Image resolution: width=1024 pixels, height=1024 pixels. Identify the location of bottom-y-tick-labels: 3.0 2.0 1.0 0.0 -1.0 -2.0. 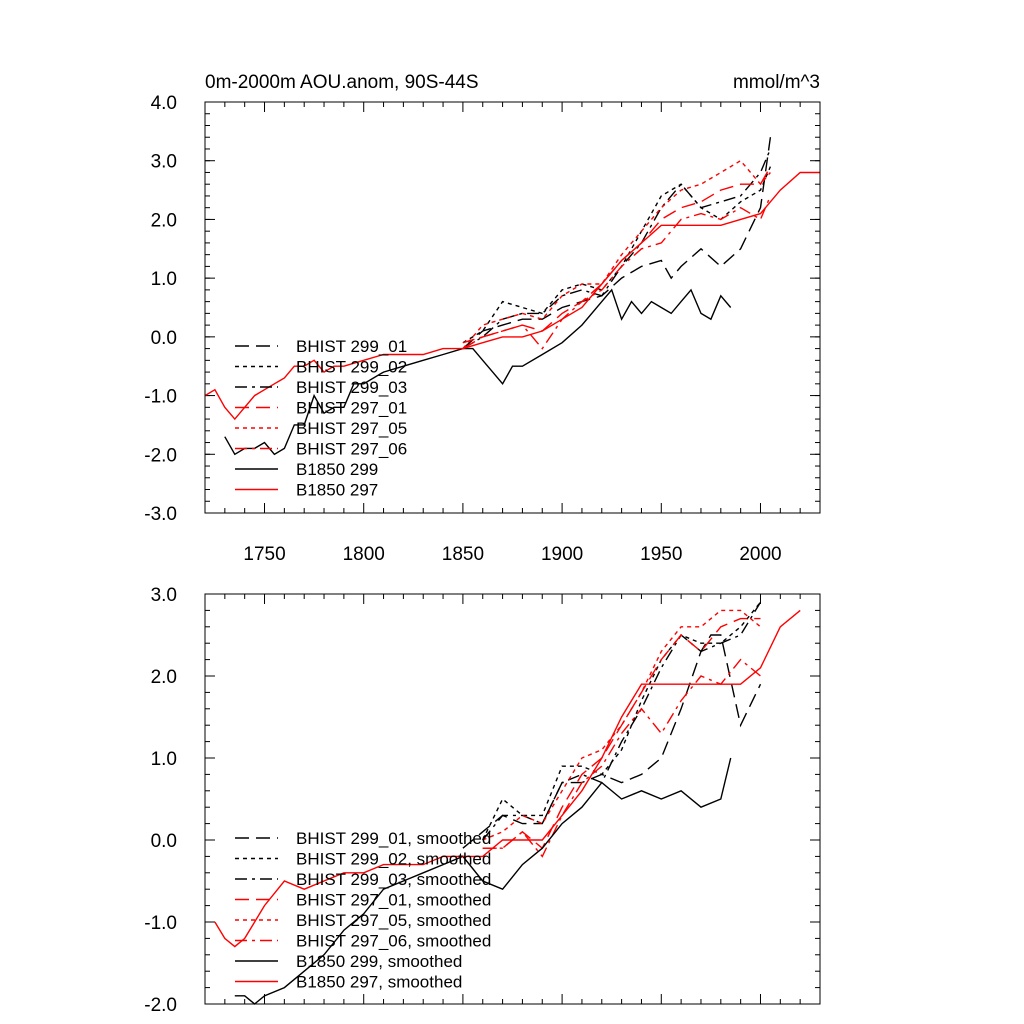
(160, 800).